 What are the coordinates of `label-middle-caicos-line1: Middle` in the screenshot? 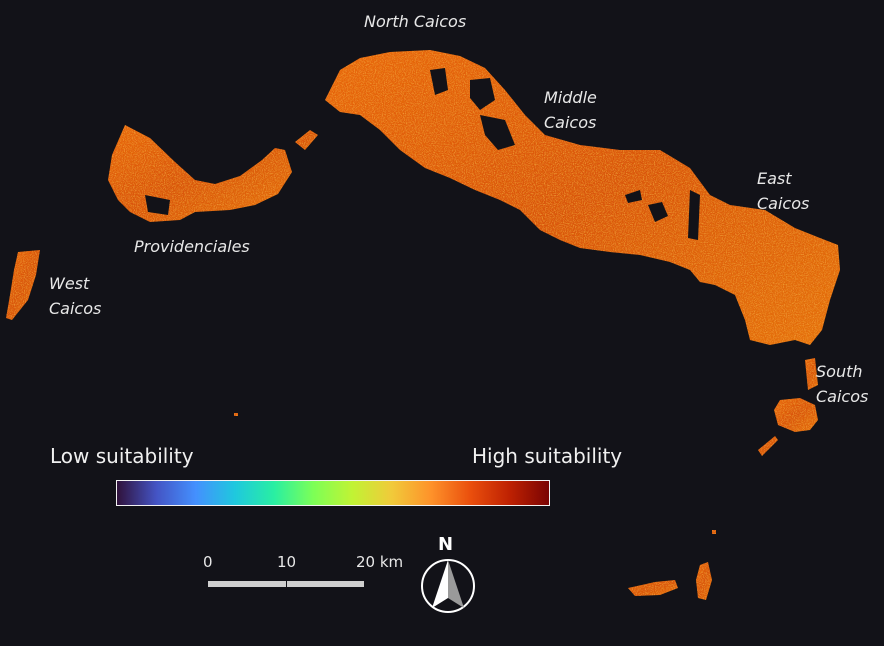 It's located at (570, 97).